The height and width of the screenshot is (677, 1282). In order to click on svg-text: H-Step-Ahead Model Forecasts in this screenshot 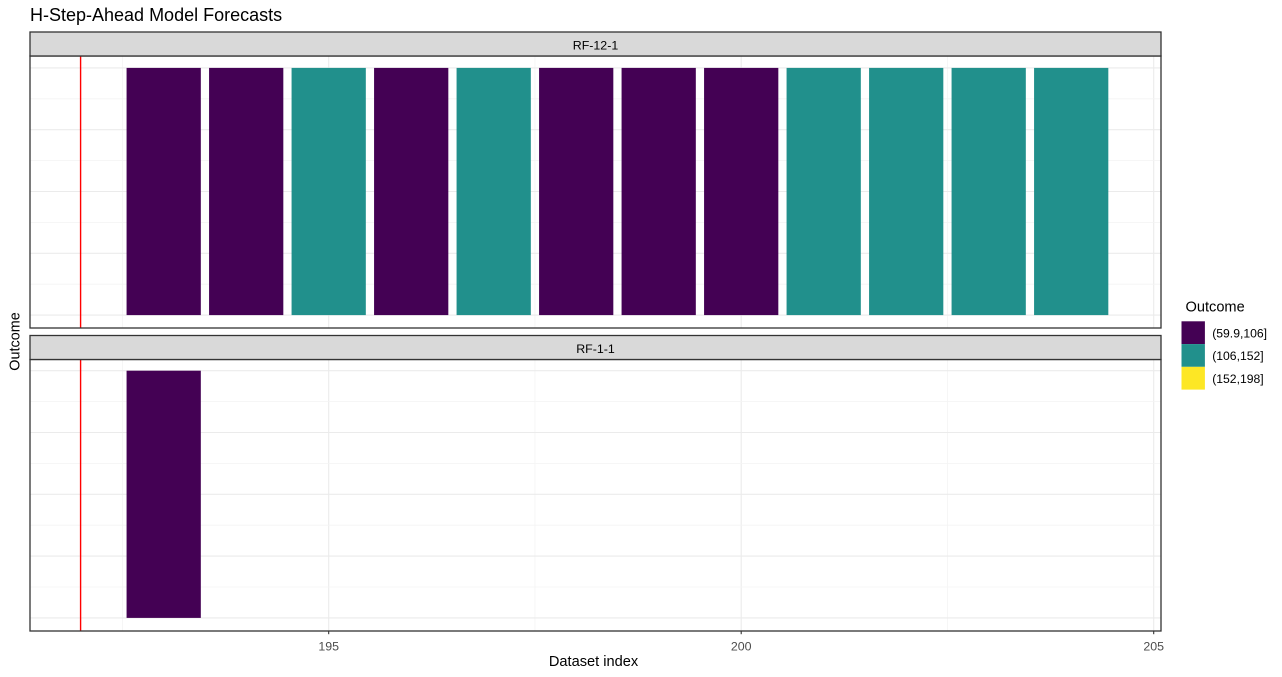, I will do `click(156, 15)`.